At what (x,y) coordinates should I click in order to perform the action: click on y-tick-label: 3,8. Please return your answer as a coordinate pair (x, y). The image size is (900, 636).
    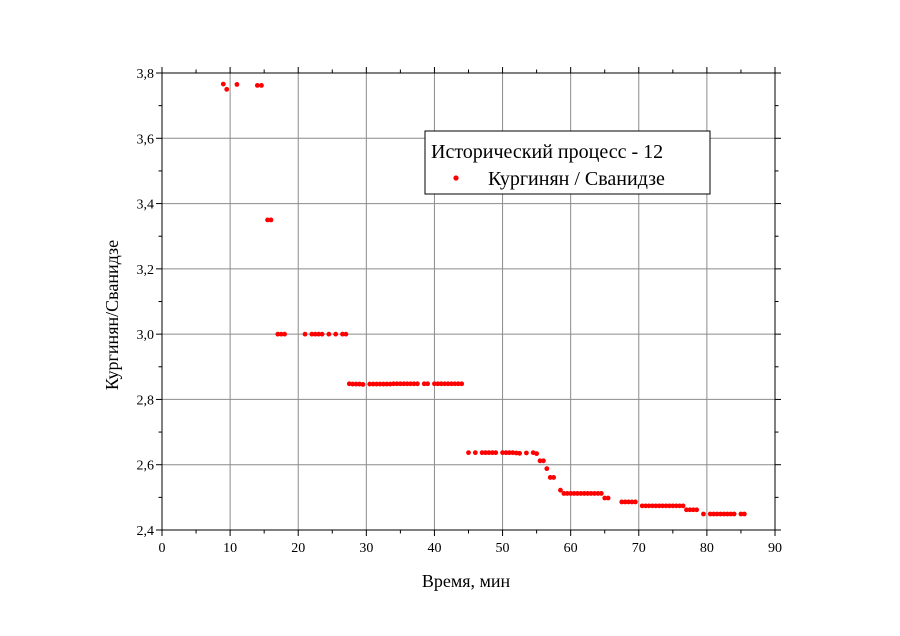
    Looking at the image, I should click on (146, 74).